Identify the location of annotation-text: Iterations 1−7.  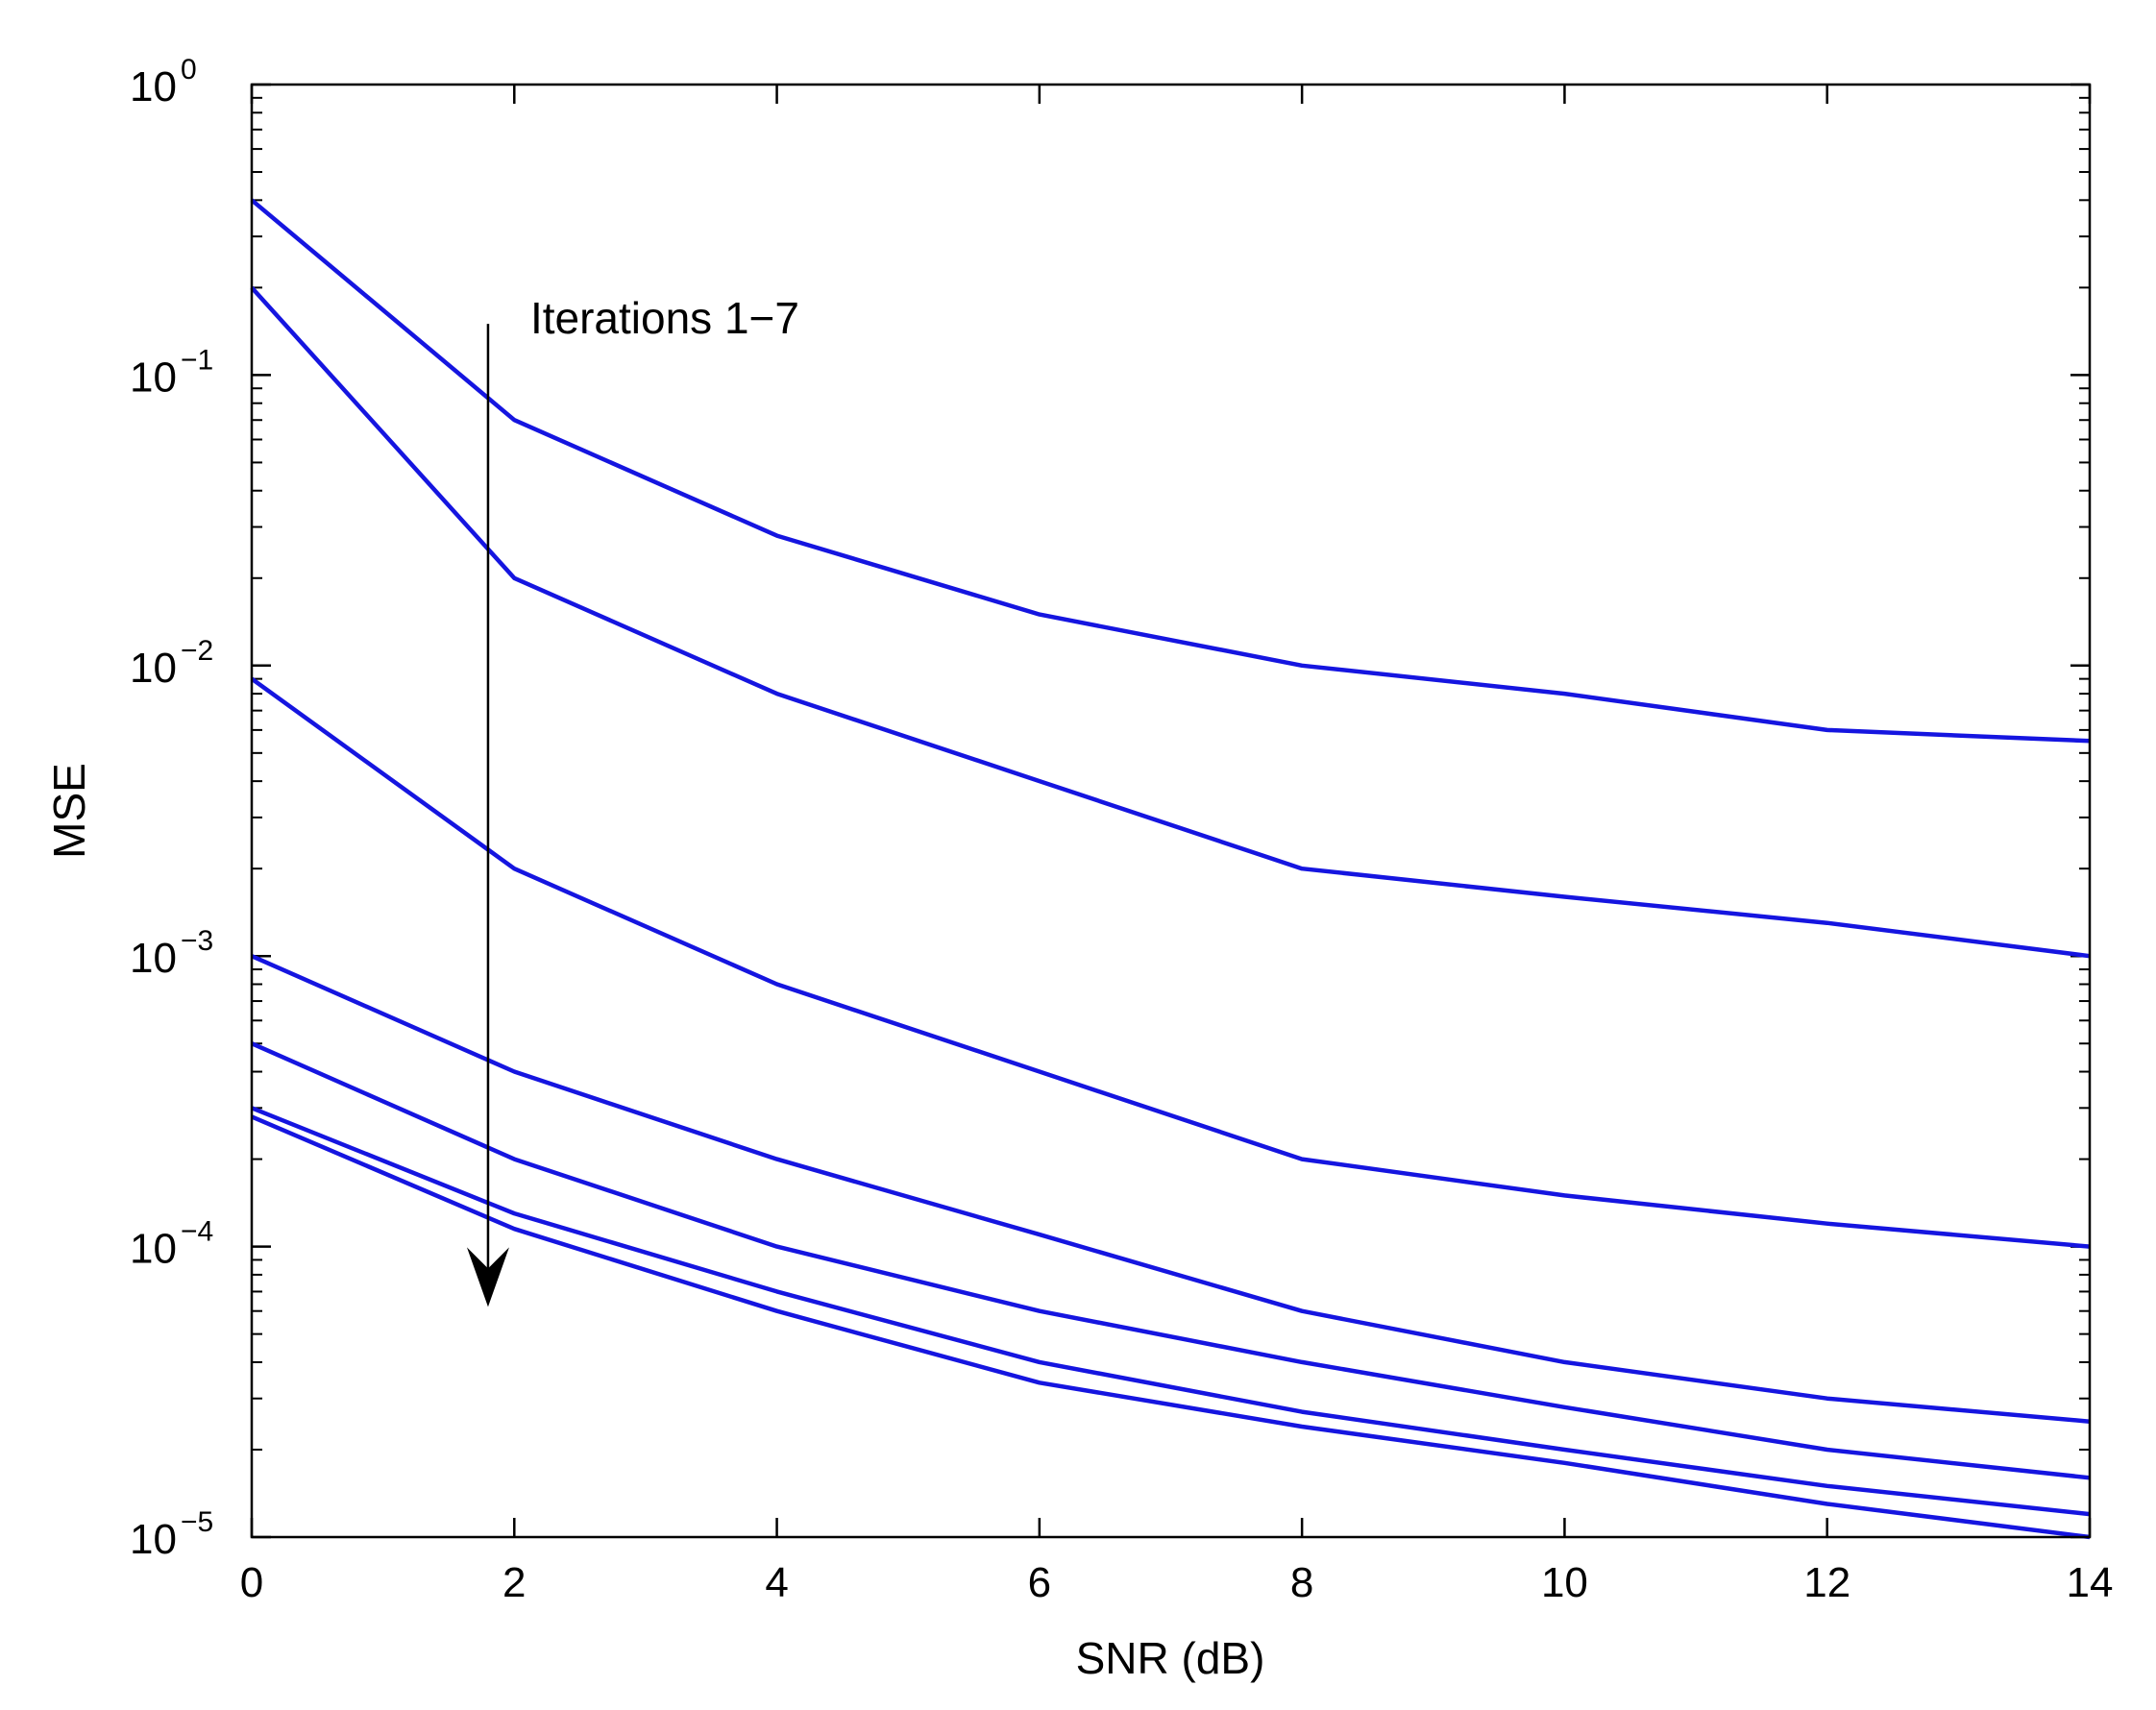
(665, 318).